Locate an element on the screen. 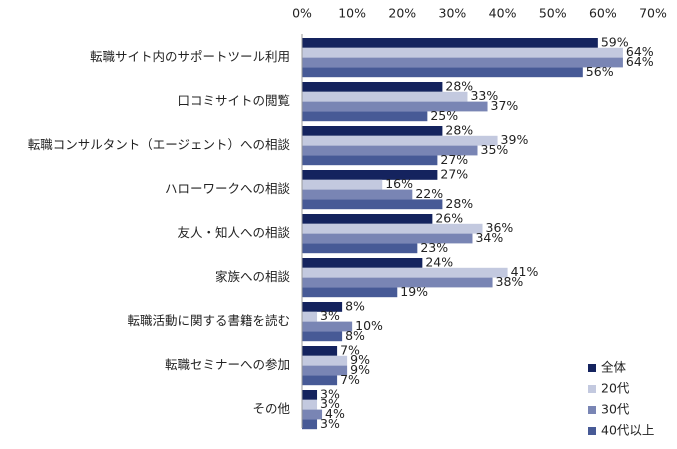 The image size is (677, 449). value-label: 56% is located at coordinates (600, 71).